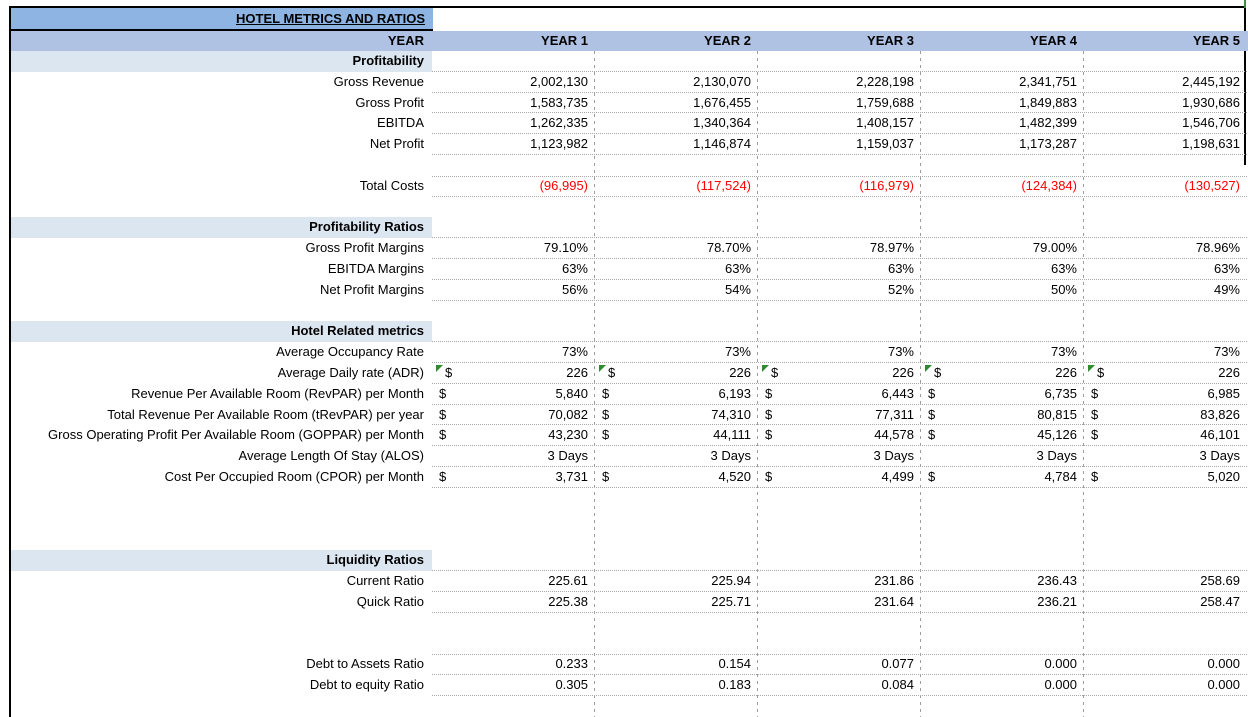 Image resolution: width=1248 pixels, height=717 pixels. I want to click on value-cell: 43,230, so click(568, 435).